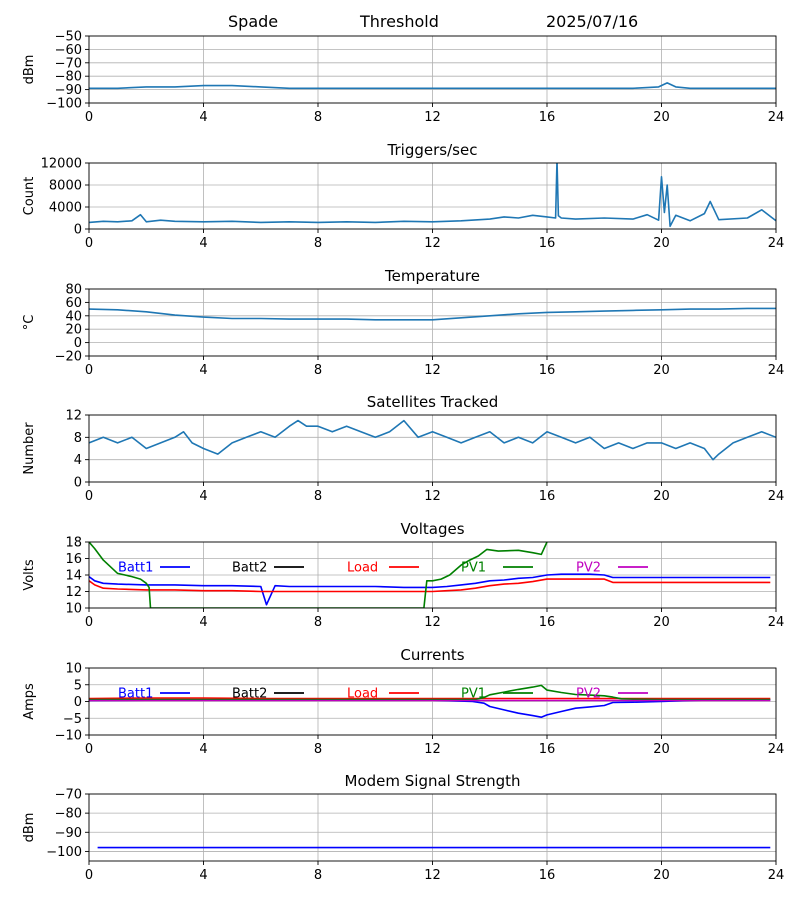 Image resolution: width=800 pixels, height=900 pixels. Describe the element at coordinates (432, 496) in the screenshot. I see `chart-4-xtick-label: 12` at that location.